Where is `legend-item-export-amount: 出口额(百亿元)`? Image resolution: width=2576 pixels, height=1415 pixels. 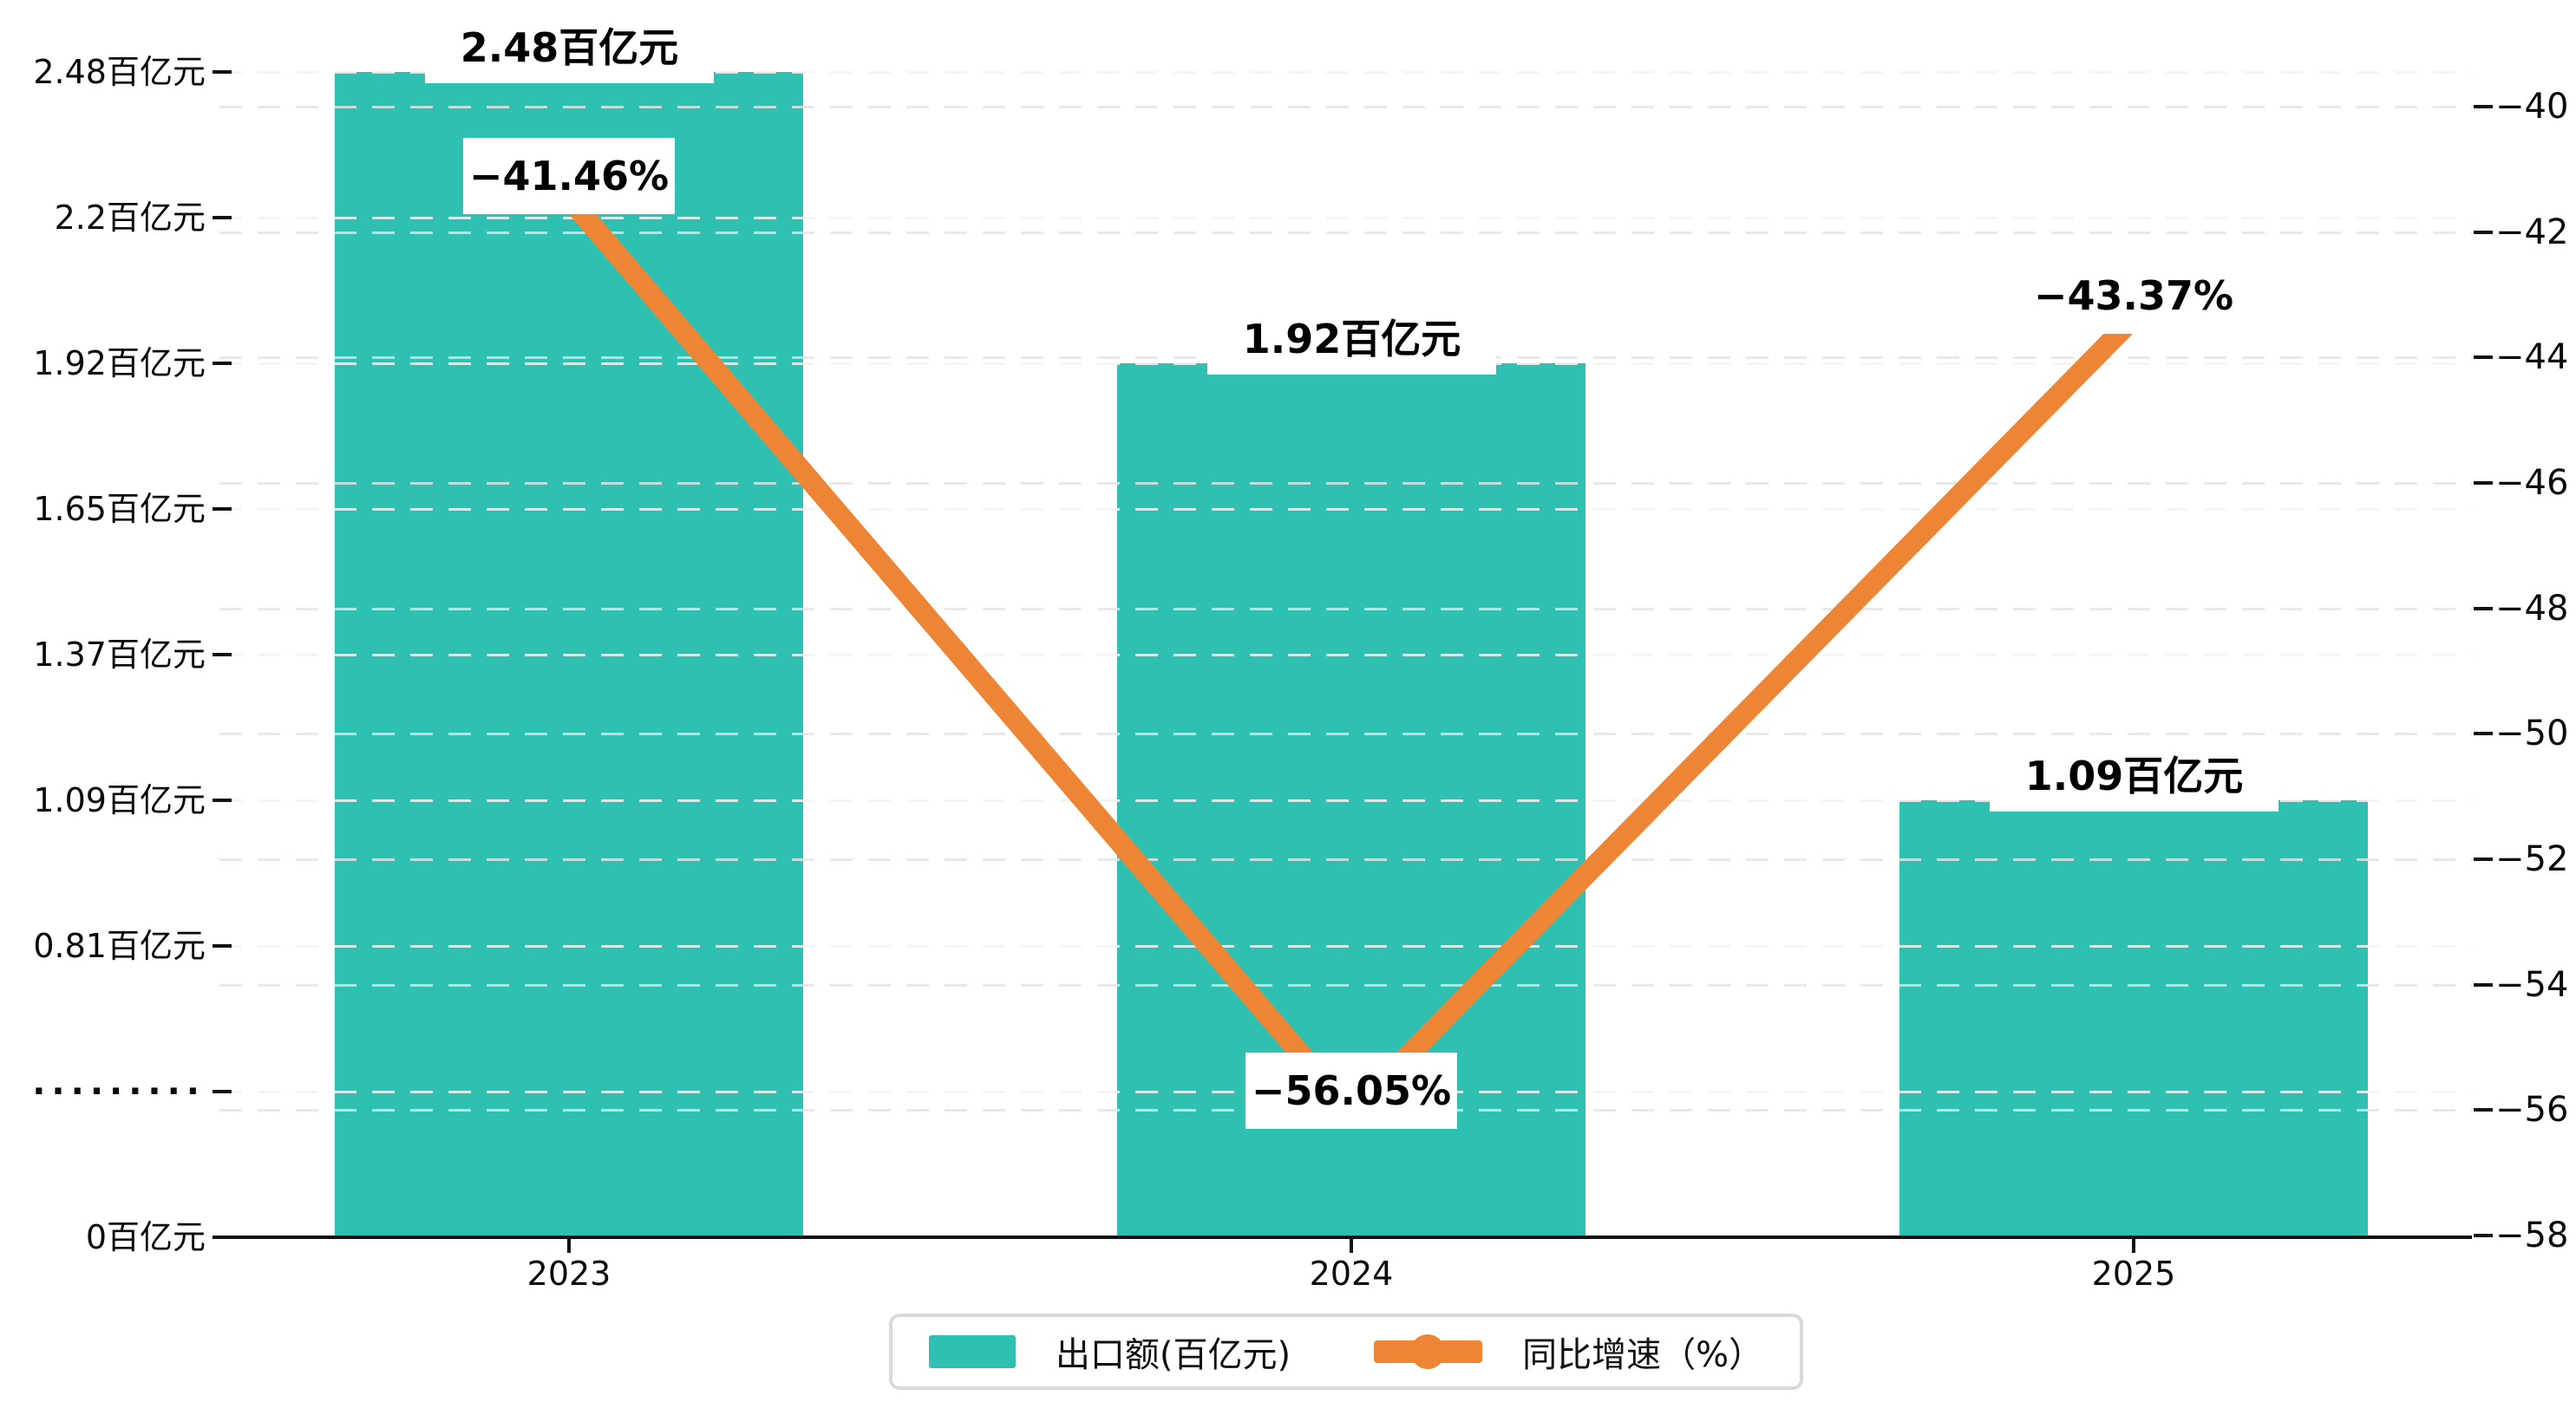
legend-item-export-amount: 出口额(百亿元) is located at coordinates (1109, 1352).